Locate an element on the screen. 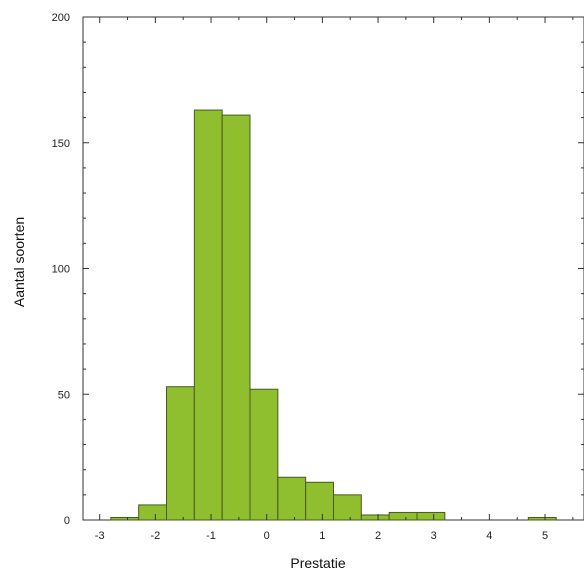 The height and width of the screenshot is (572, 584). x-tick-label-1: -2 is located at coordinates (155, 536).